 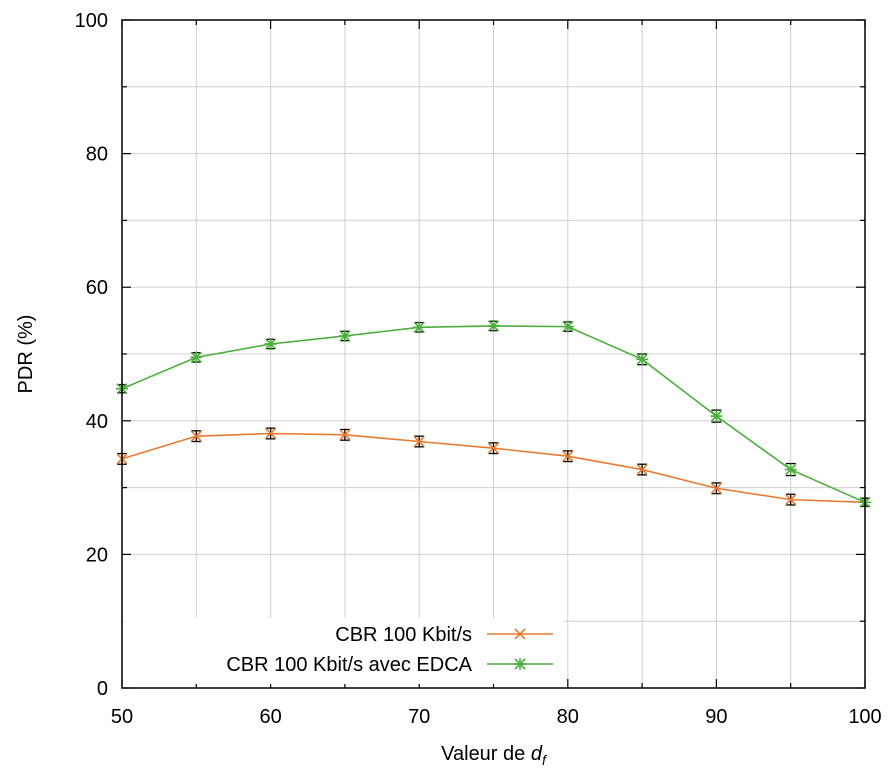 What do you see at coordinates (419, 717) in the screenshot?
I see `x-tick-label: 70` at bounding box center [419, 717].